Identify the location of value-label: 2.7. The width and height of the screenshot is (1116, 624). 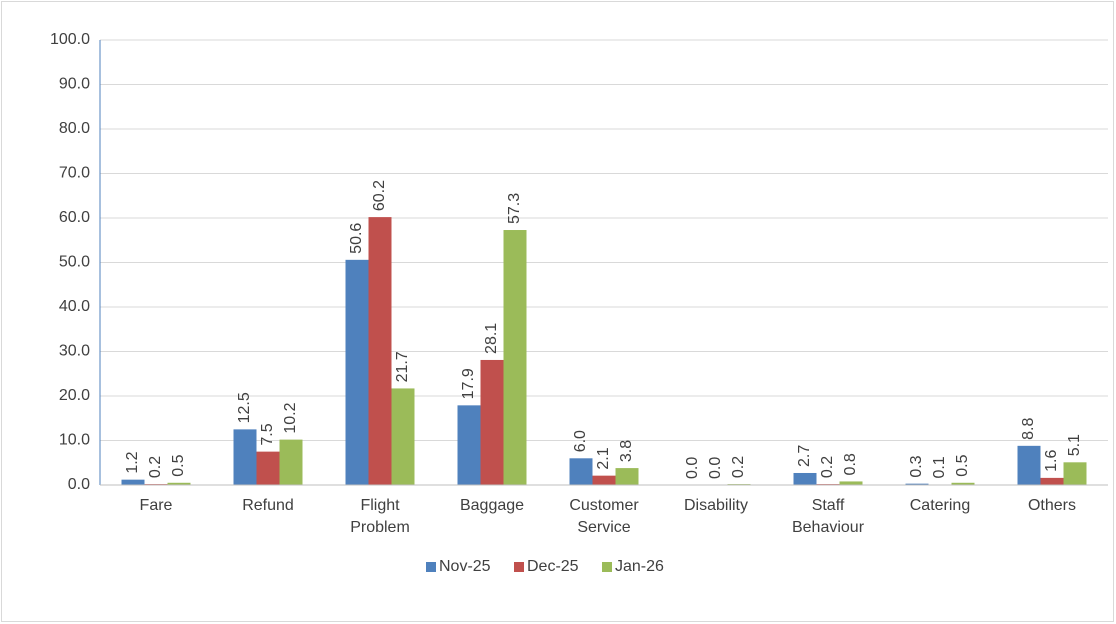
(804, 456).